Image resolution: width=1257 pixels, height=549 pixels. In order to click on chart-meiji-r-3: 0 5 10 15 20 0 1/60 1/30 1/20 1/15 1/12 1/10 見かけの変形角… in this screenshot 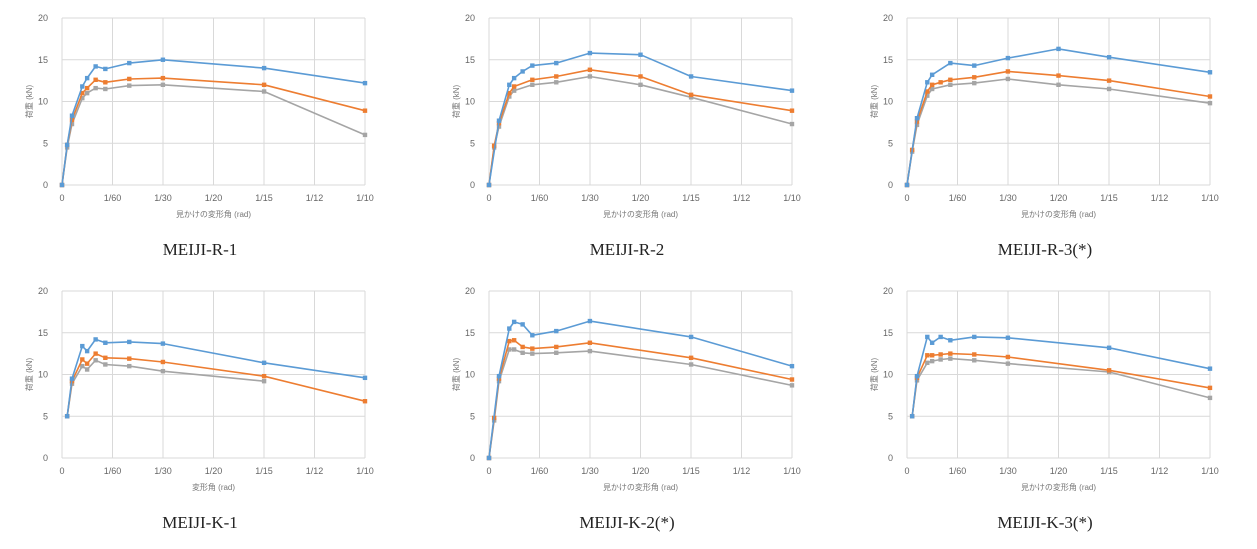, I will do `click(1044, 116)`.